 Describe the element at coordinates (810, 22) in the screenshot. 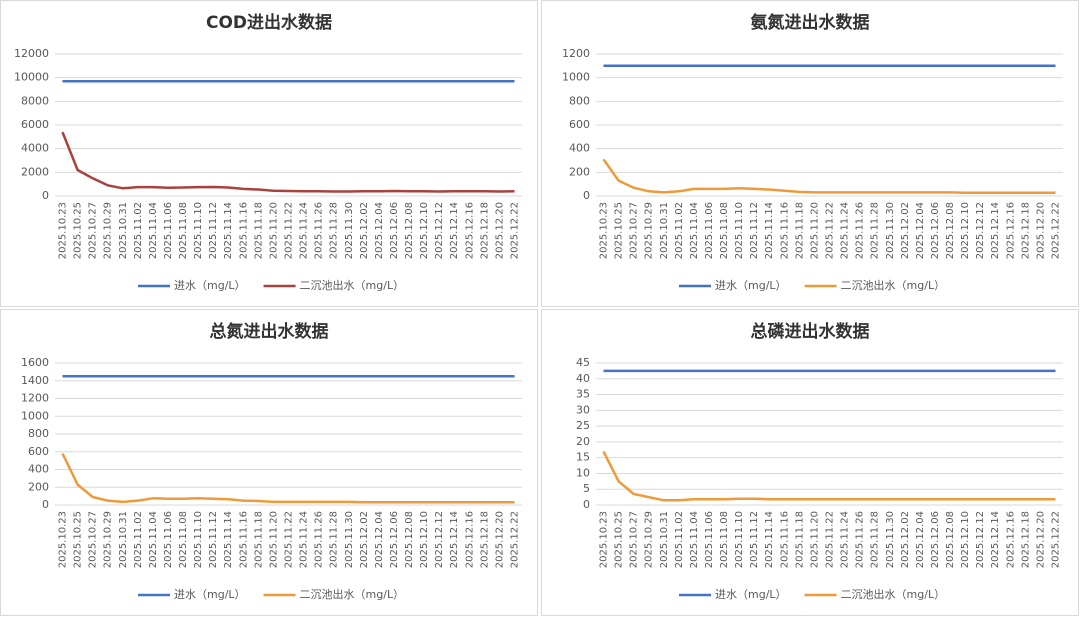

I see `chart-title: 氨氮进出水数据` at that location.